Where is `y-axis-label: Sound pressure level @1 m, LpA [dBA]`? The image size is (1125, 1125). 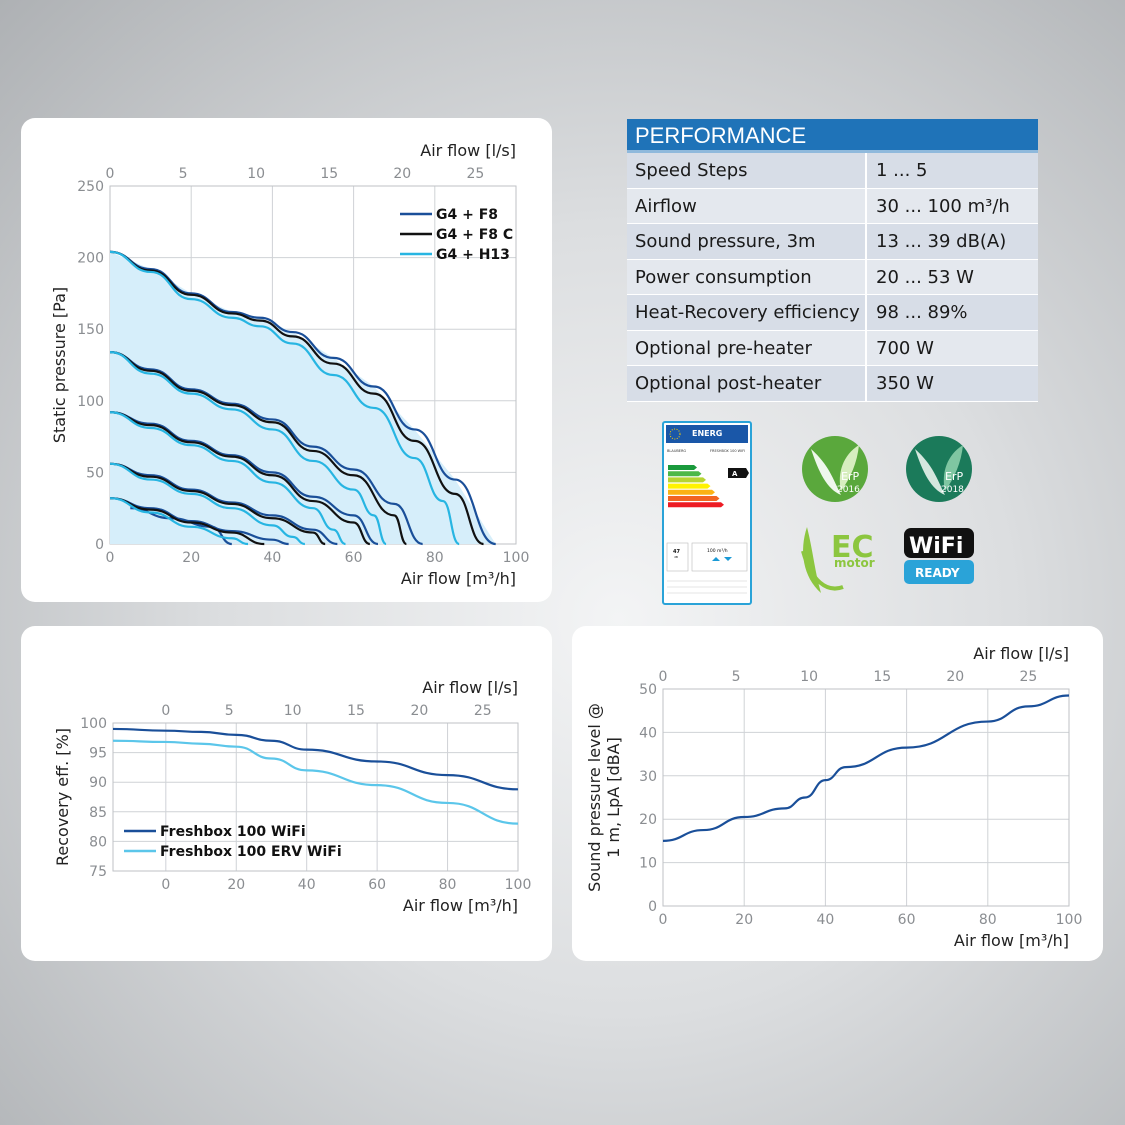 y-axis-label: Sound pressure level @1 m, LpA [dBA] is located at coordinates (604, 797).